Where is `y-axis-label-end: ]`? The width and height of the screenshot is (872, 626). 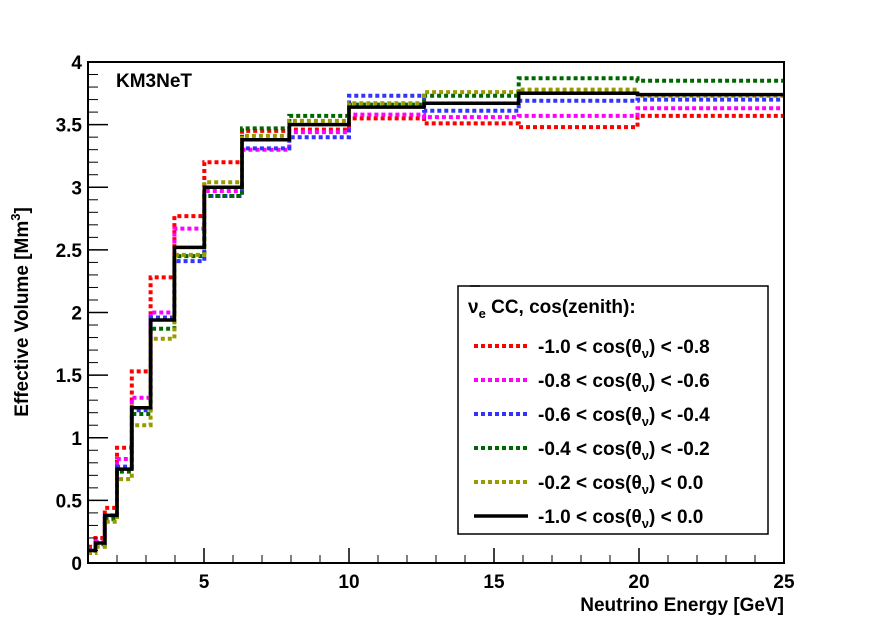
y-axis-label-end: ] is located at coordinates (22, 210).